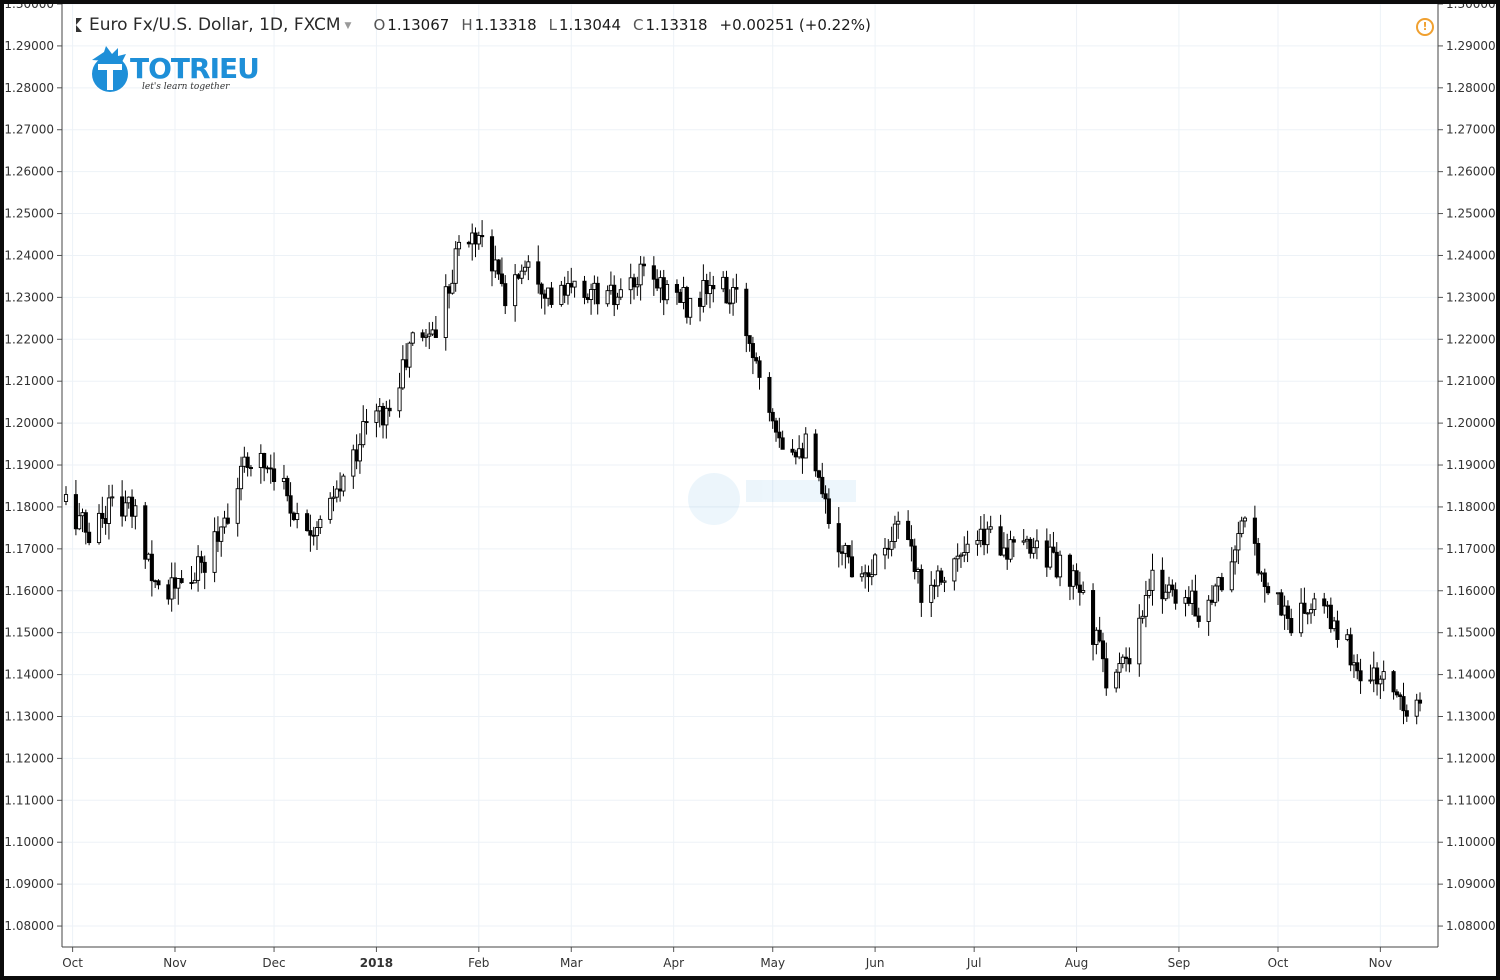 This screenshot has width=1500, height=980. What do you see at coordinates (29, 800) in the screenshot?
I see `y-tick-label: 1.11000` at bounding box center [29, 800].